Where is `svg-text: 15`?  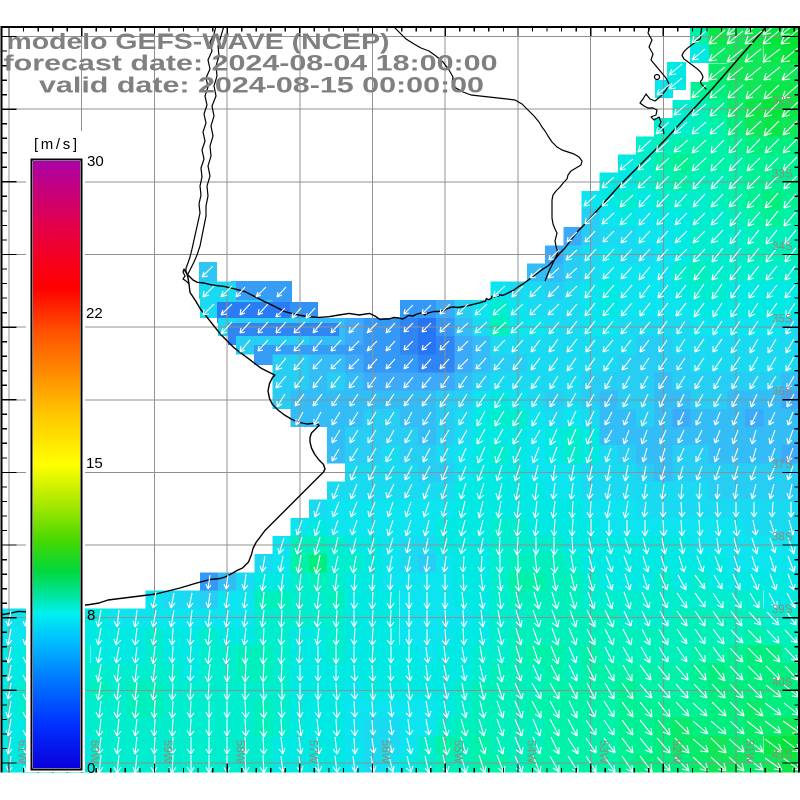 svg-text: 15 is located at coordinates (94, 463).